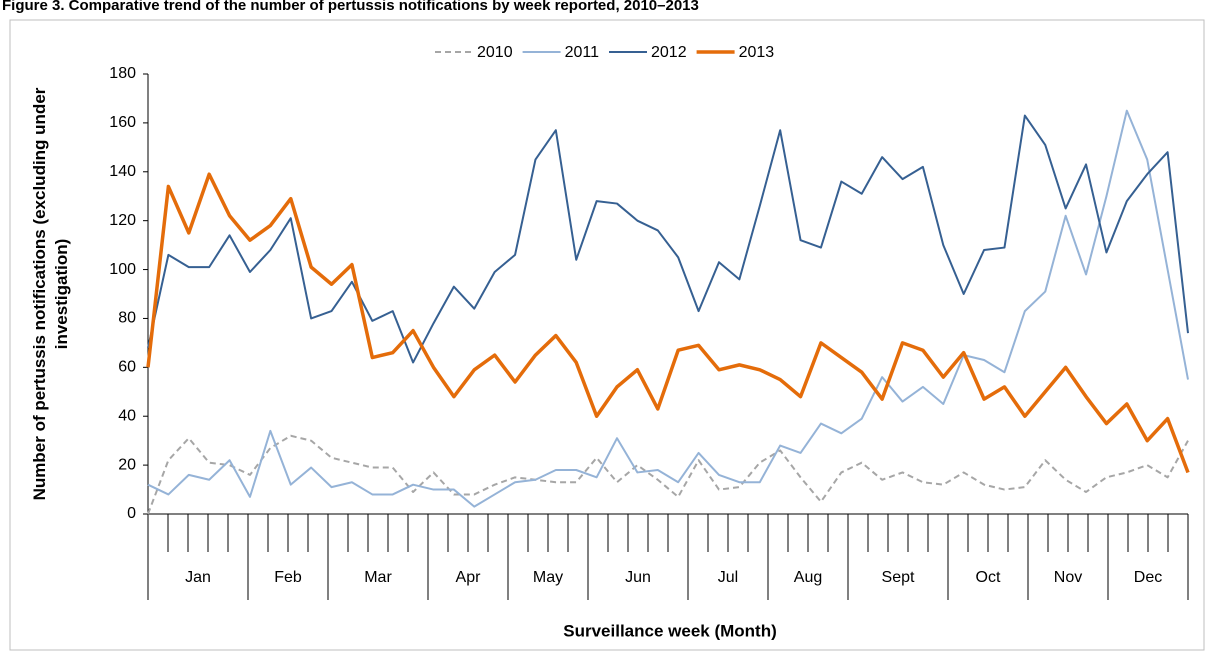 This screenshot has height=652, width=1207. Describe the element at coordinates (127, 318) in the screenshot. I see `y-tick-label: 80` at that location.